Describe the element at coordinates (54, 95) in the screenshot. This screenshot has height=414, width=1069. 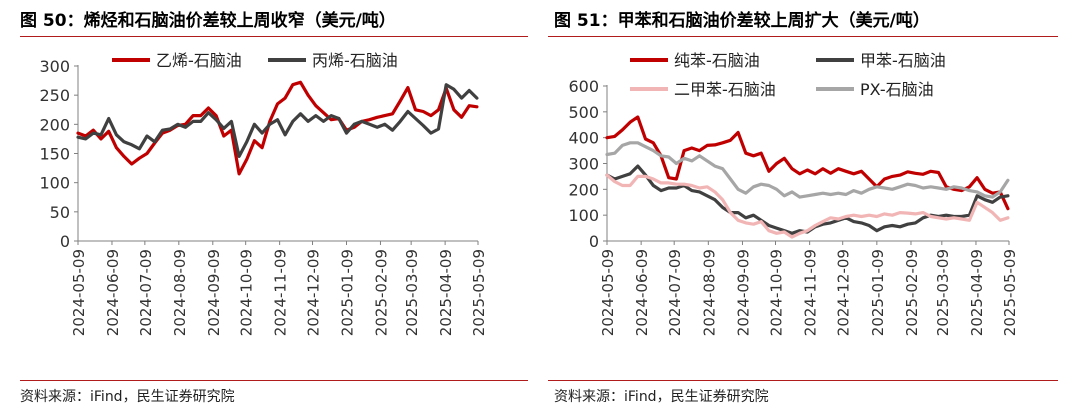
I see `y-tick-label: 250` at that location.